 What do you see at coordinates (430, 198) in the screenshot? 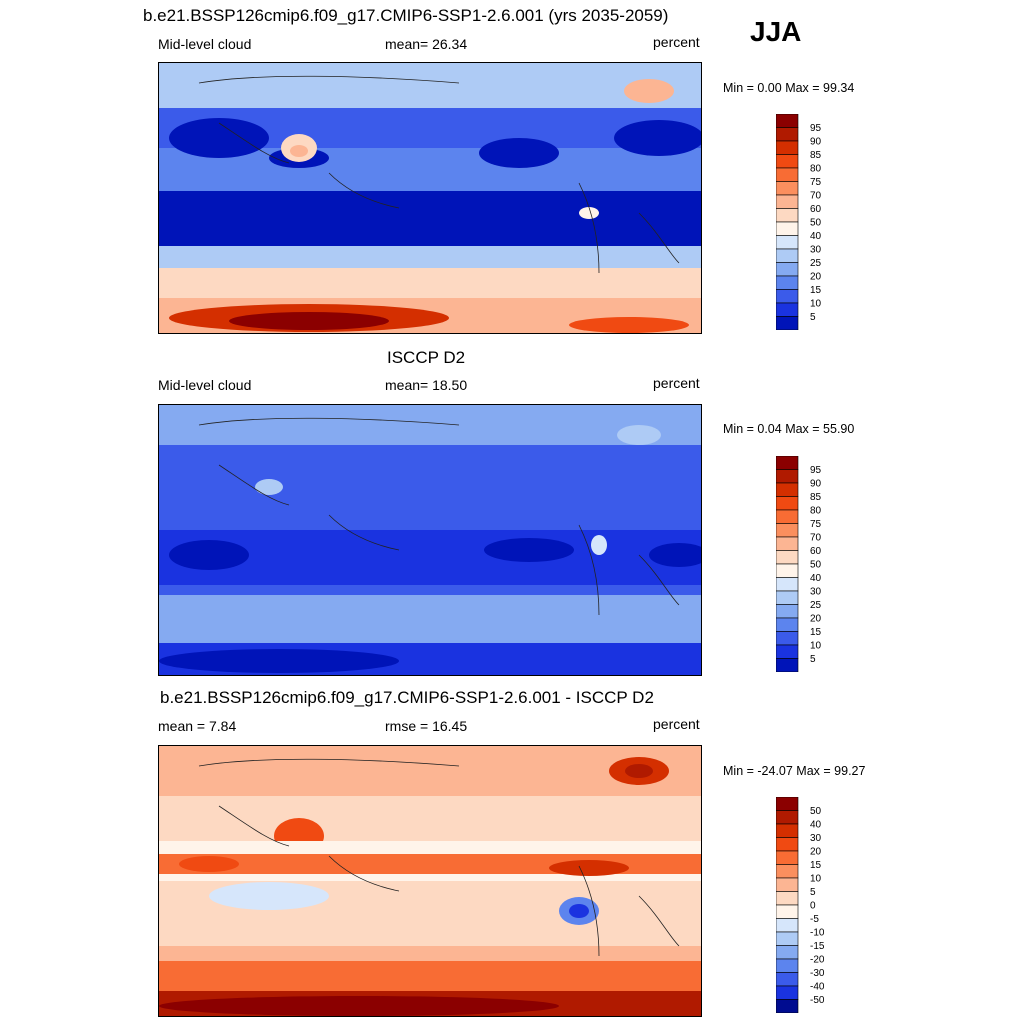
I see `panel1-map` at bounding box center [430, 198].